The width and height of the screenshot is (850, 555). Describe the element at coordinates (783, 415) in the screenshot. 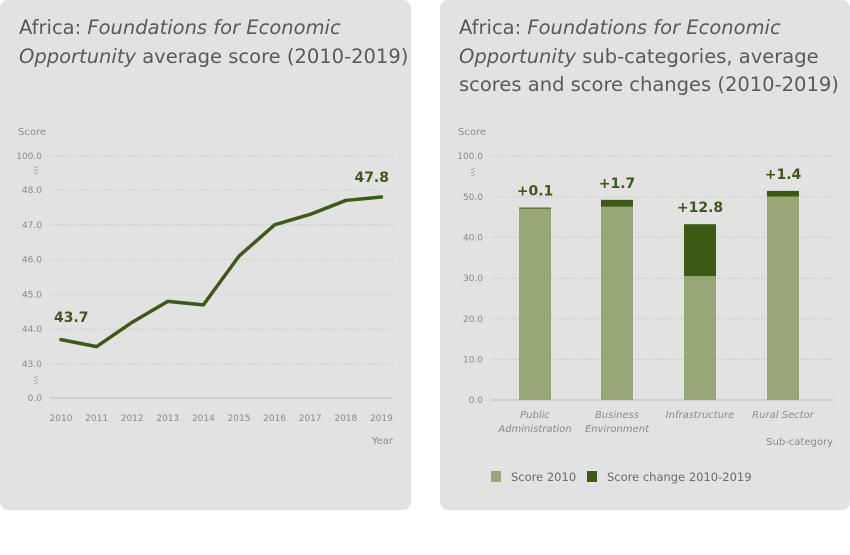

I see `x-tick-label: Rural Sector` at that location.